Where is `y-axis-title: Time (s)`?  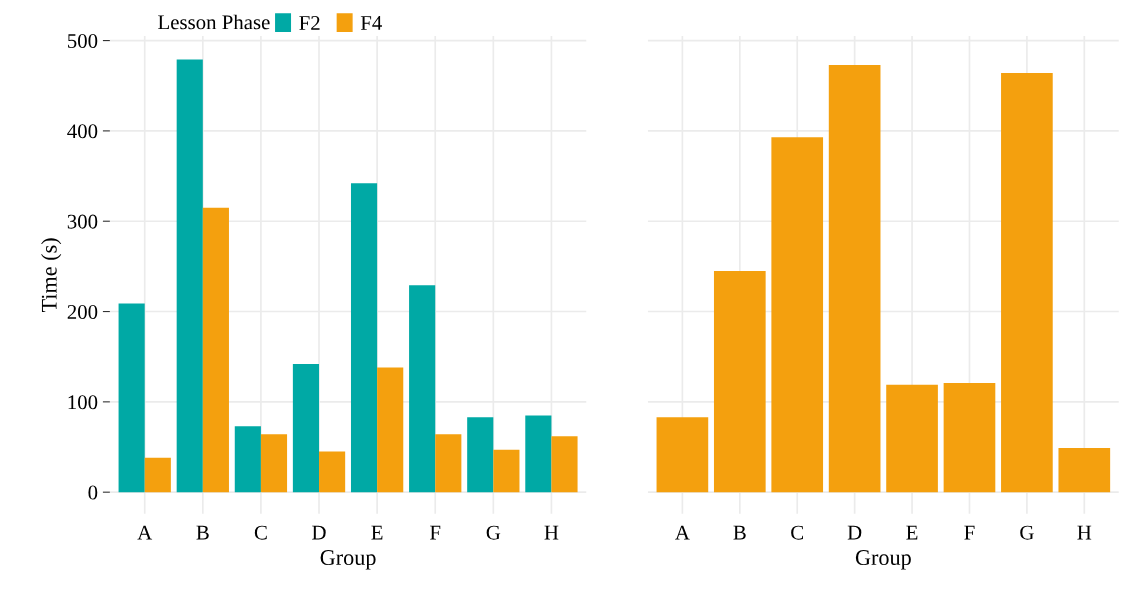 y-axis-title: Time (s) is located at coordinates (51, 275).